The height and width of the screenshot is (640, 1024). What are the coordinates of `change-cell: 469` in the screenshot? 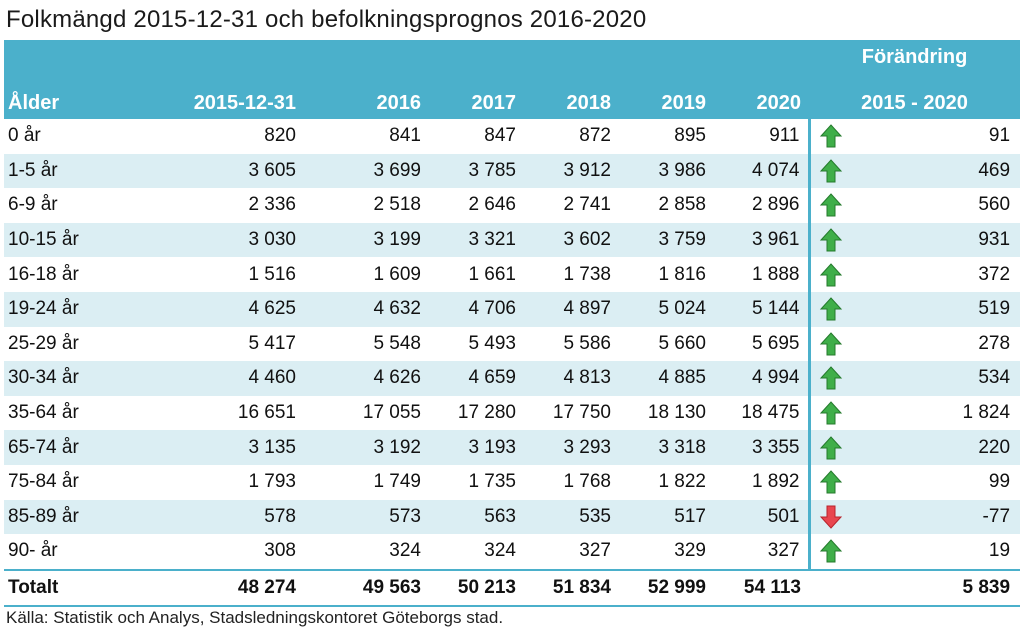 It's located at (945, 171).